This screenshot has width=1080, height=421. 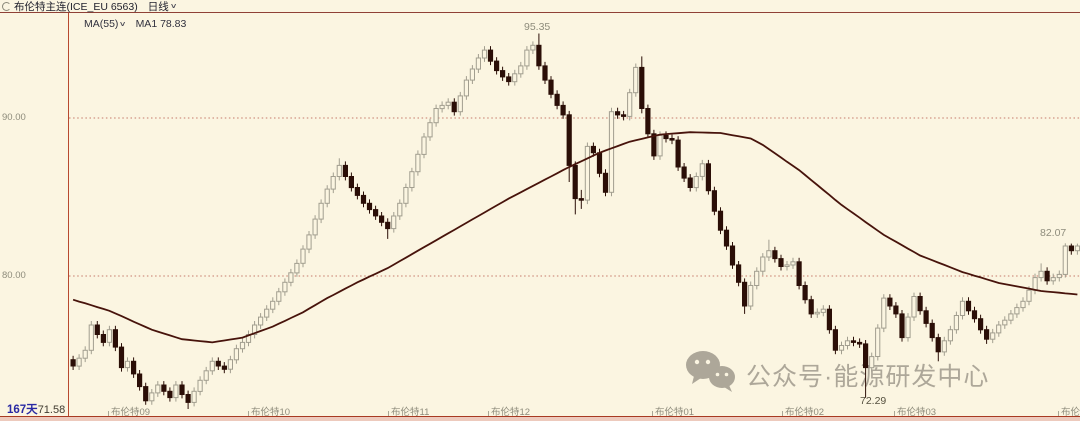 What do you see at coordinates (269, 411) in the screenshot?
I see `x-axis-label: 布伦特10` at bounding box center [269, 411].